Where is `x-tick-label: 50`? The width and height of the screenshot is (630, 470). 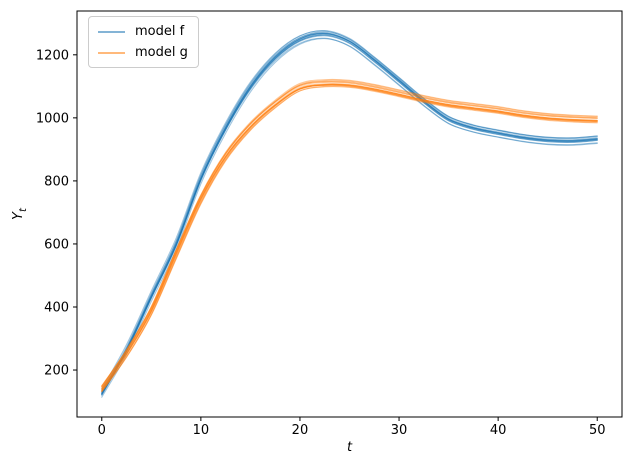 x-tick-label: 50 is located at coordinates (597, 430).